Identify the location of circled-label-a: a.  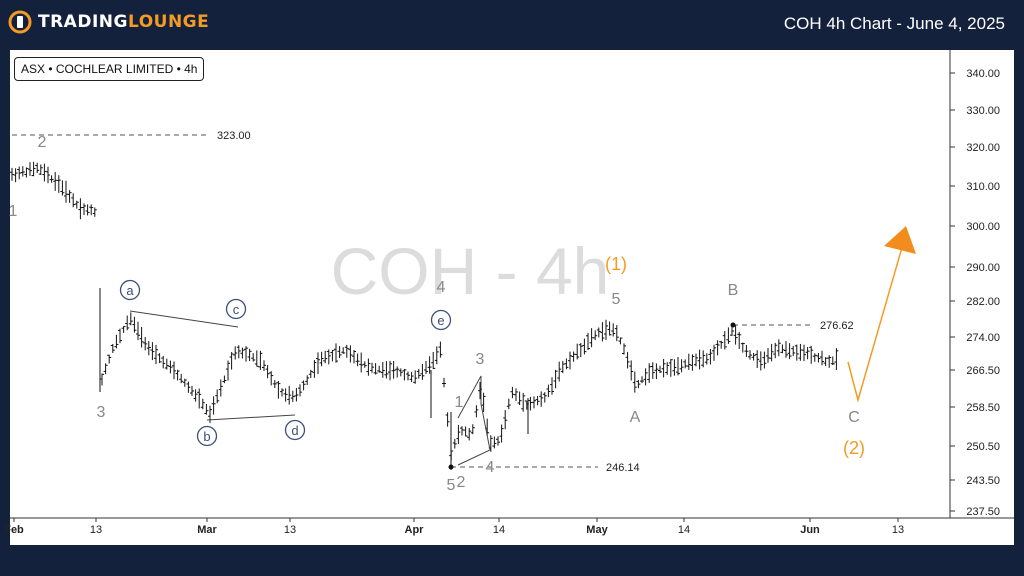
(130, 290).